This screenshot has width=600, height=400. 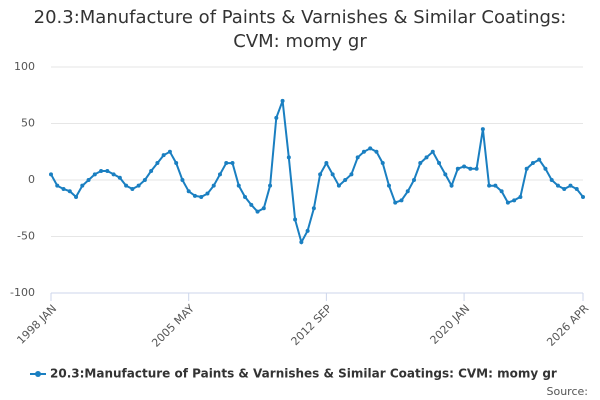 What do you see at coordinates (24, 66) in the screenshot?
I see `y-tick-label: 100` at bounding box center [24, 66].